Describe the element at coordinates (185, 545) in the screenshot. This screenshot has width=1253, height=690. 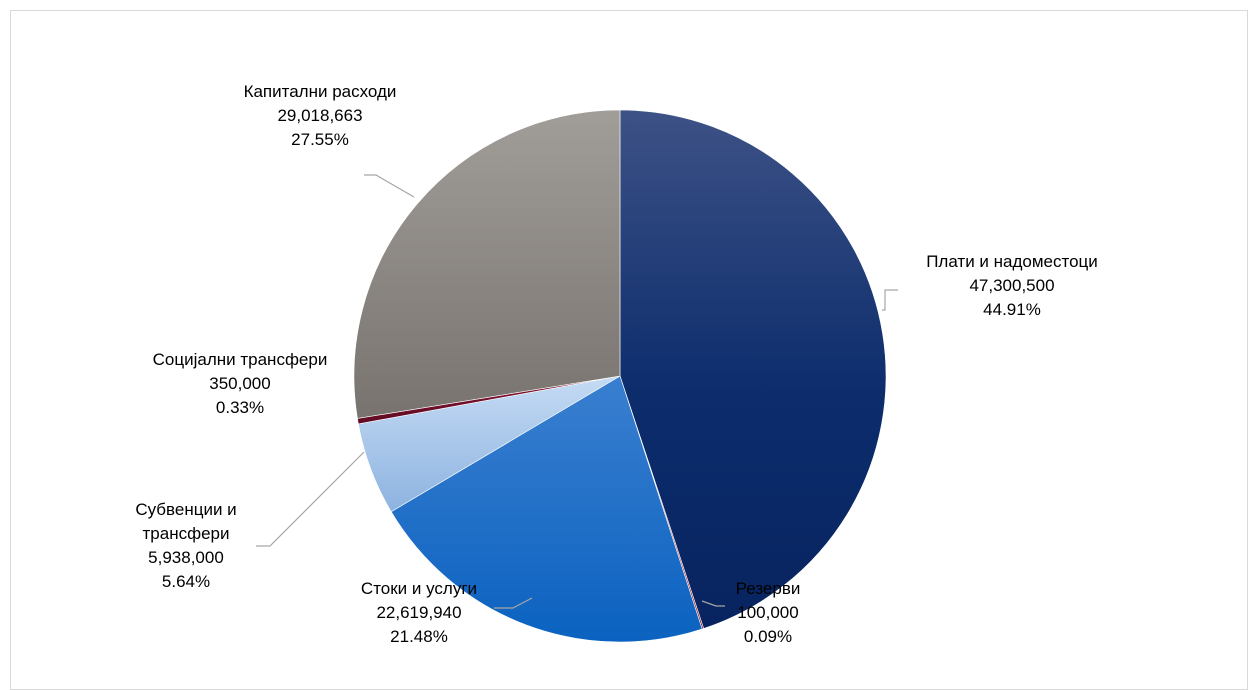
I see `slice-data-label: Субвенции и трансфери 5,938,000 5.64%` at that location.